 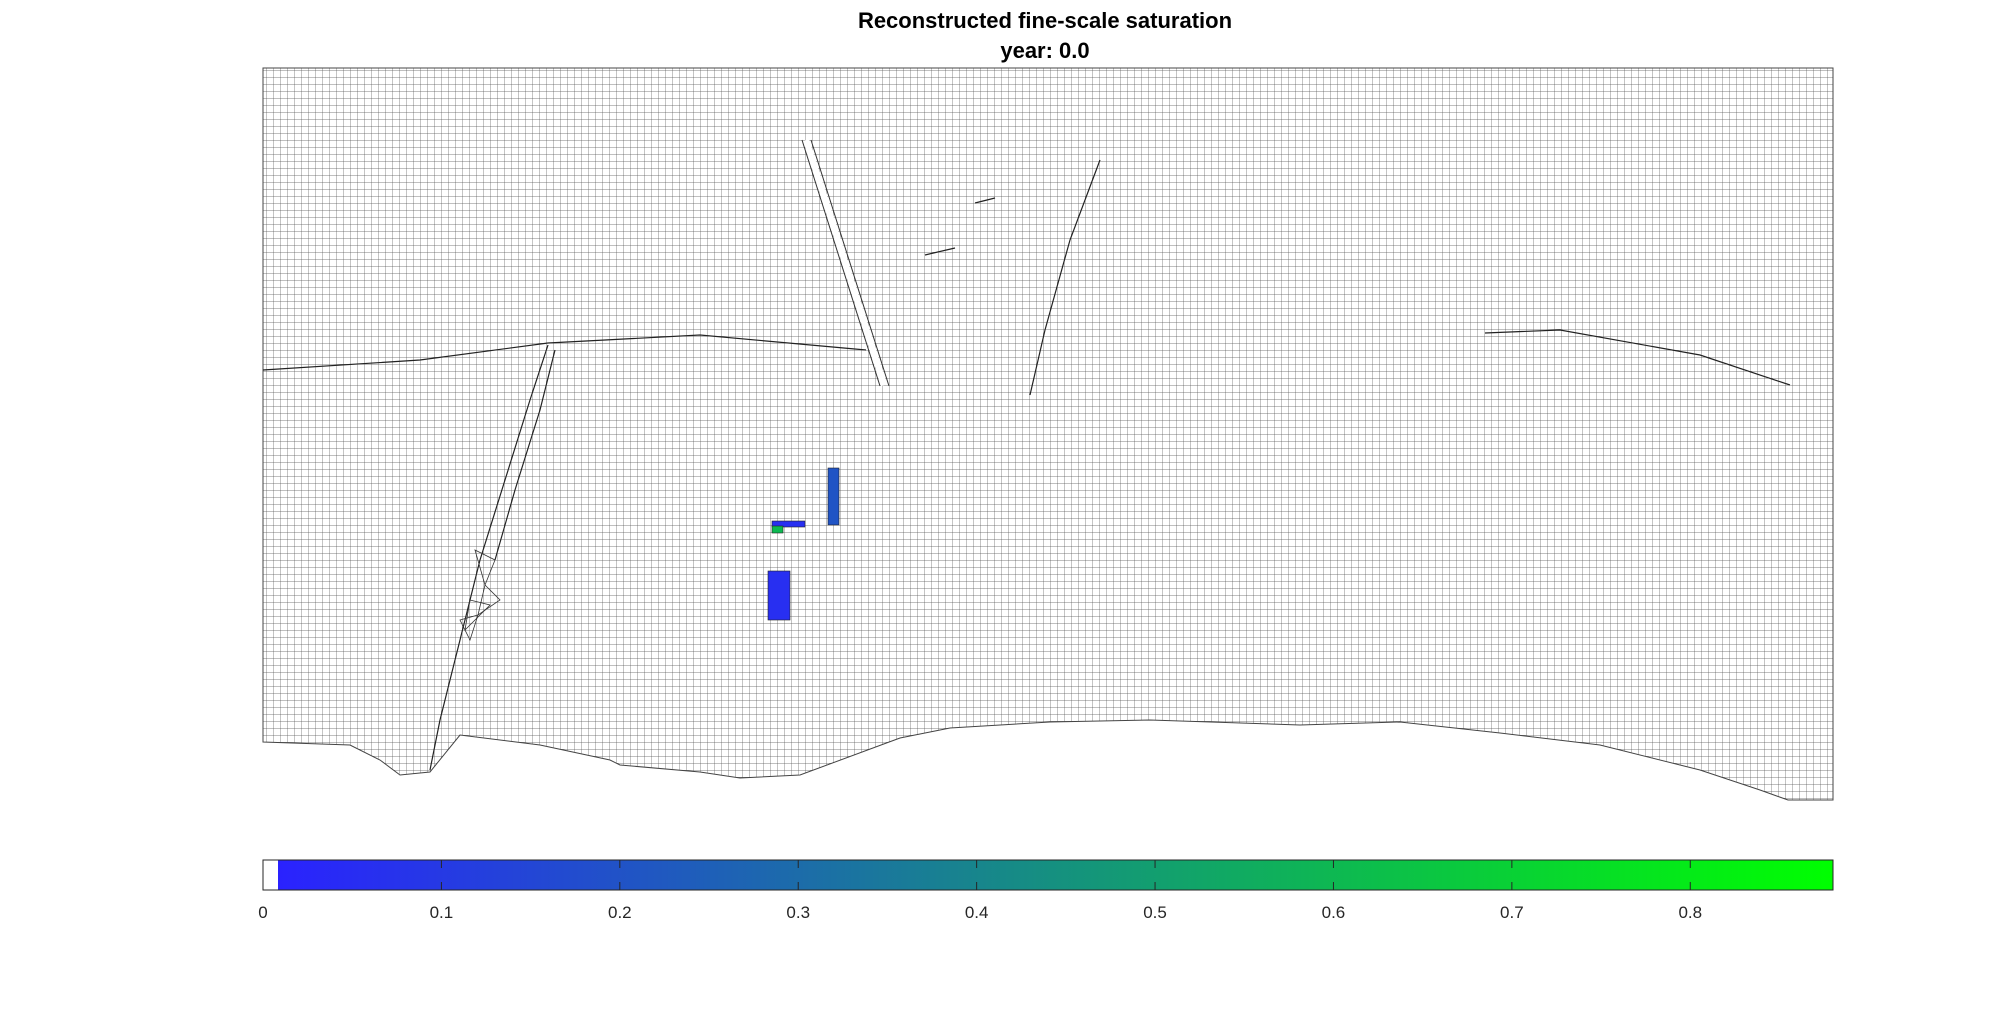 What do you see at coordinates (1045, 20) in the screenshot?
I see `chart-title: Reconstructed fine-scale saturation` at bounding box center [1045, 20].